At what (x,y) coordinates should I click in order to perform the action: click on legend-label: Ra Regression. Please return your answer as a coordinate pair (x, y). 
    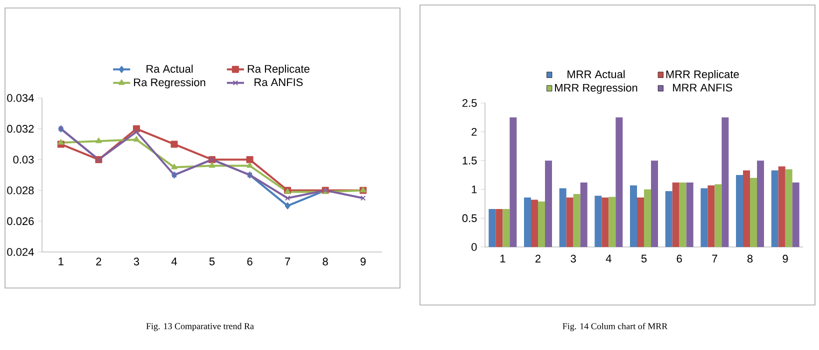
    Looking at the image, I should click on (170, 83).